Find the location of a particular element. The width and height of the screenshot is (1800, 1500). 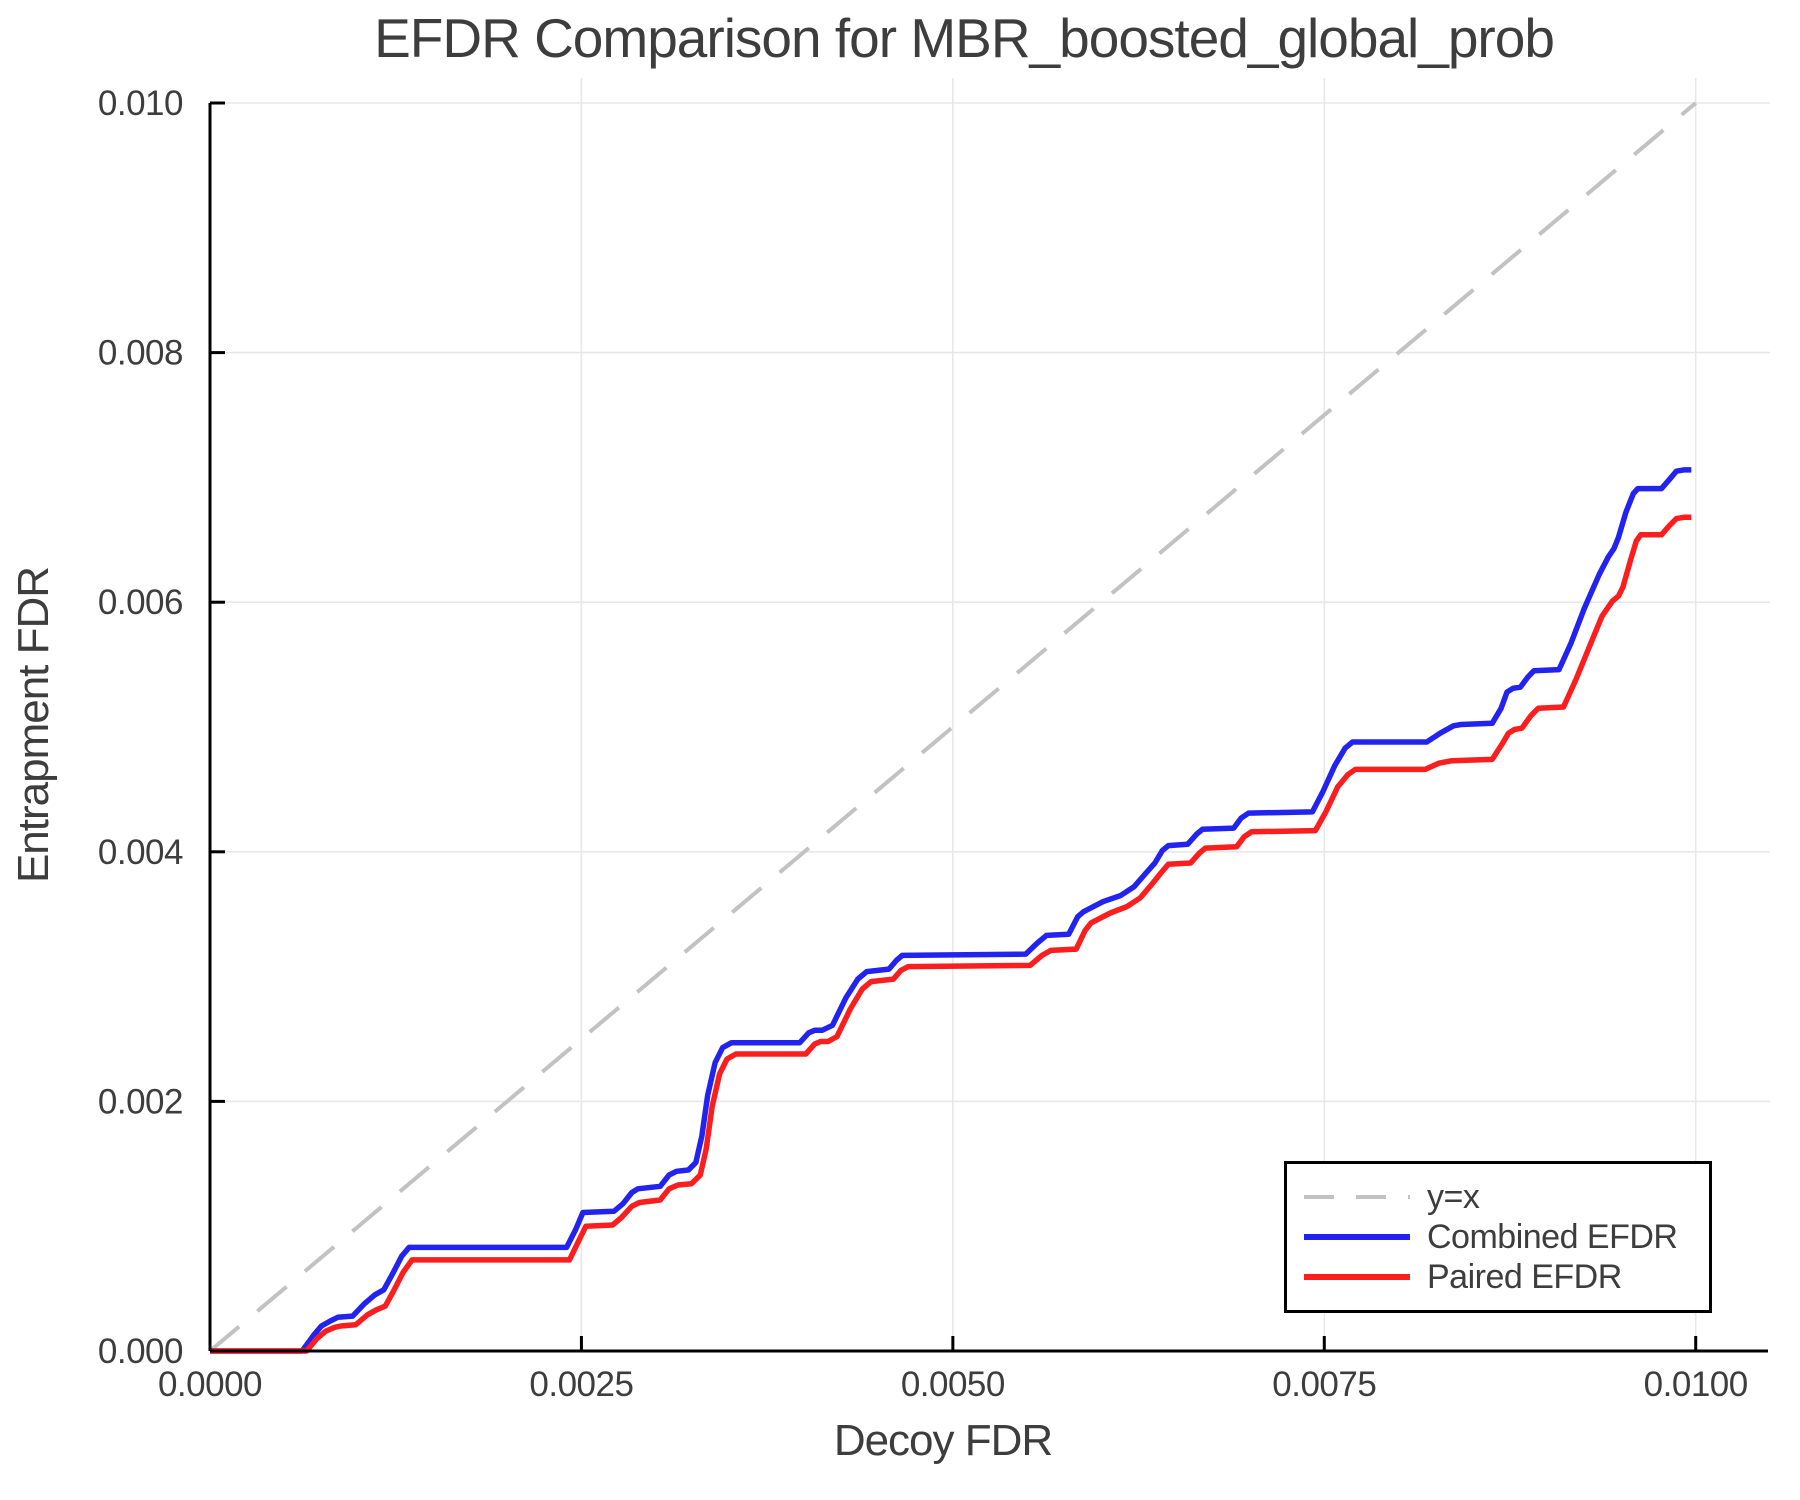

x-axis-label: Decoy FDR is located at coordinates (943, 1440).